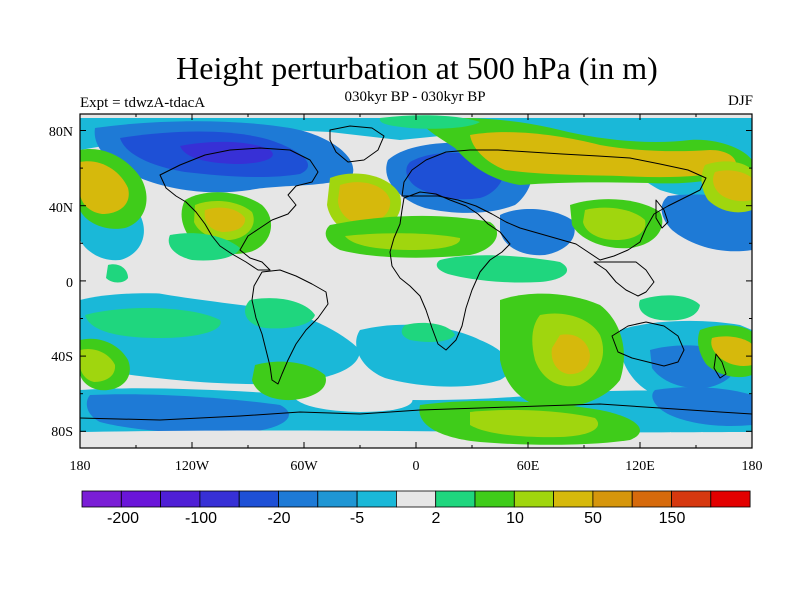 Image resolution: width=800 pixels, height=600 pixels. I want to click on y-tick-label: 40N, so click(61, 208).